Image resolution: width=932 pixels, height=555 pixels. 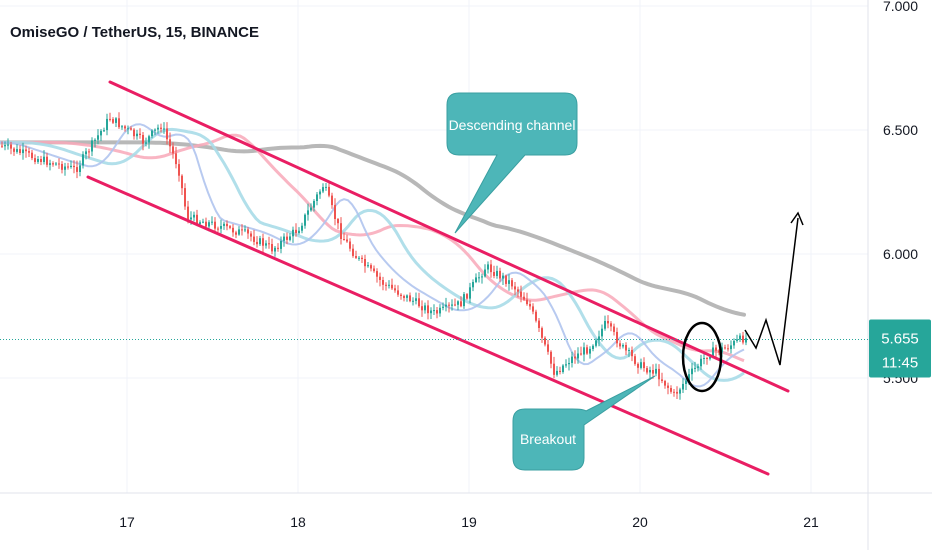 I want to click on last-price-tag: 5.655 11:45, so click(x=900, y=348).